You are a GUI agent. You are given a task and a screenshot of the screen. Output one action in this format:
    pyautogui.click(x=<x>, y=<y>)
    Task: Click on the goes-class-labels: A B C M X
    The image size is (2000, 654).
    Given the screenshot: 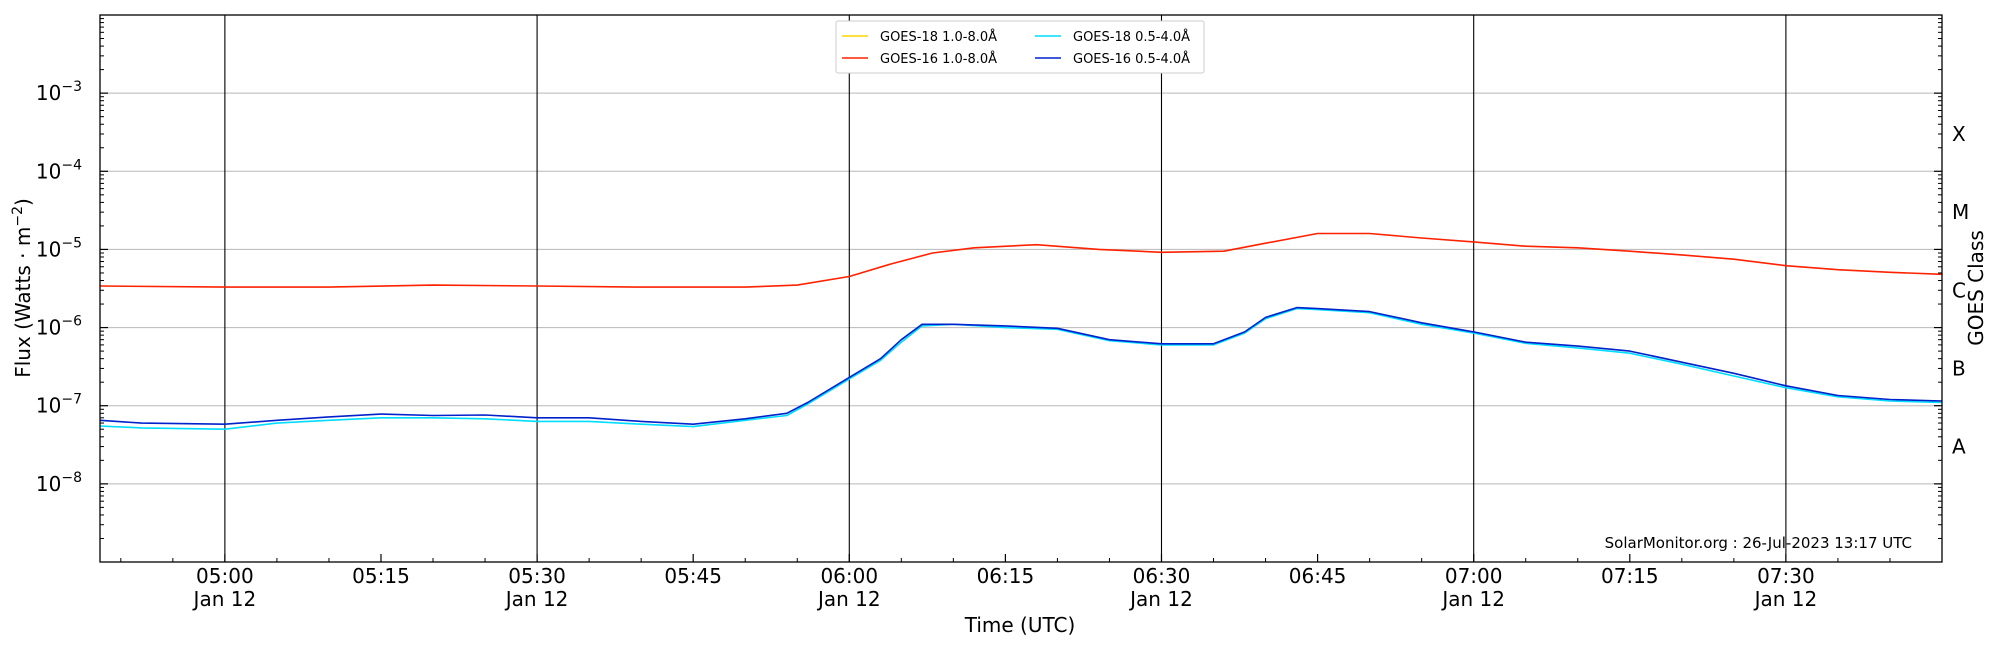 What is the action you would take?
    pyautogui.click(x=1960, y=290)
    